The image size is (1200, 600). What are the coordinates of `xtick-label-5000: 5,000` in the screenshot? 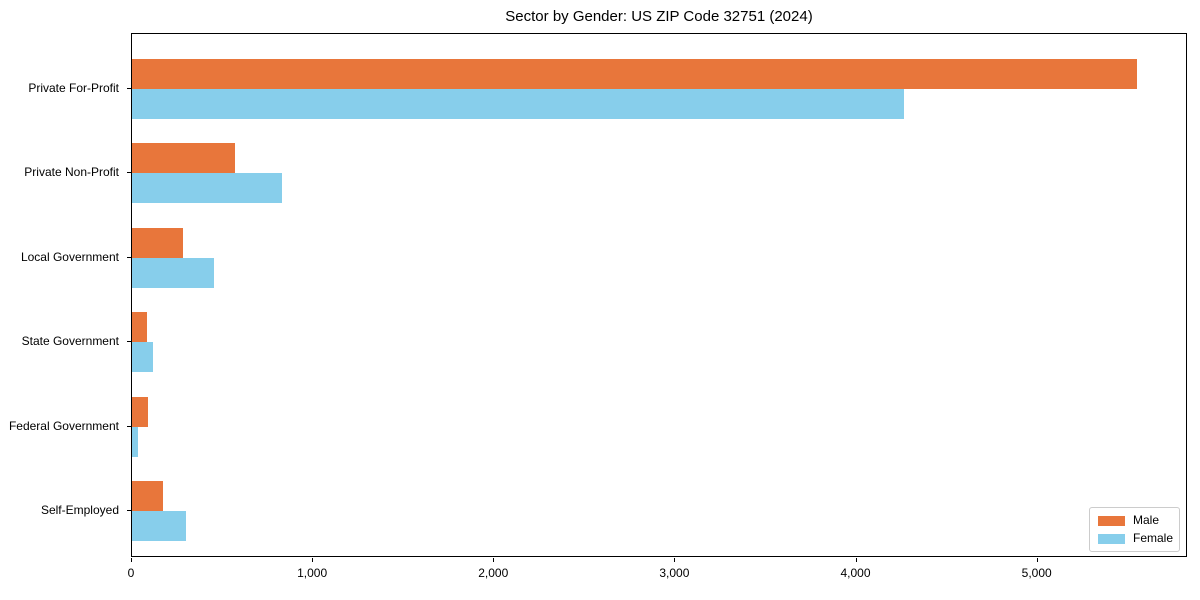 It's located at (1036, 573).